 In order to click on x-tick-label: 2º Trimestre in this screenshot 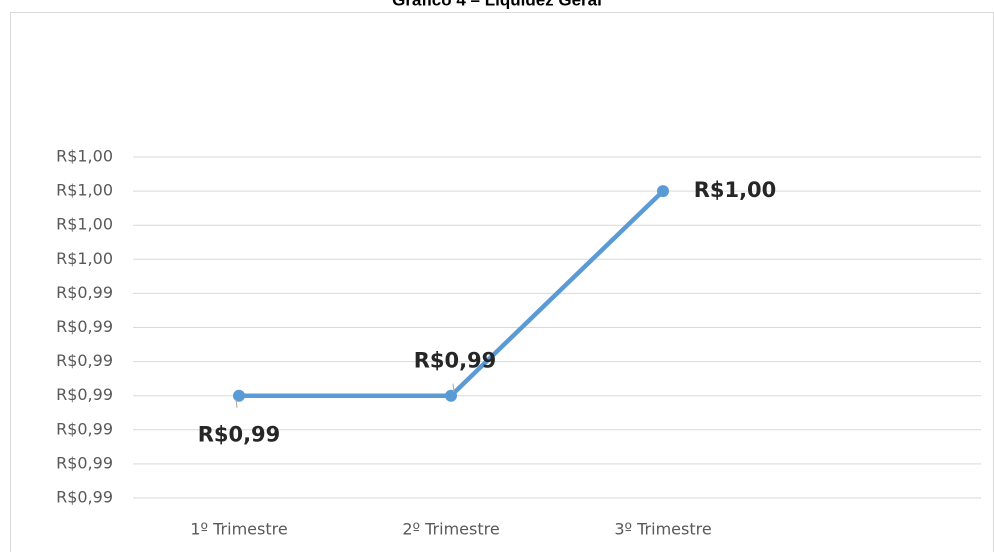, I will do `click(450, 529)`.